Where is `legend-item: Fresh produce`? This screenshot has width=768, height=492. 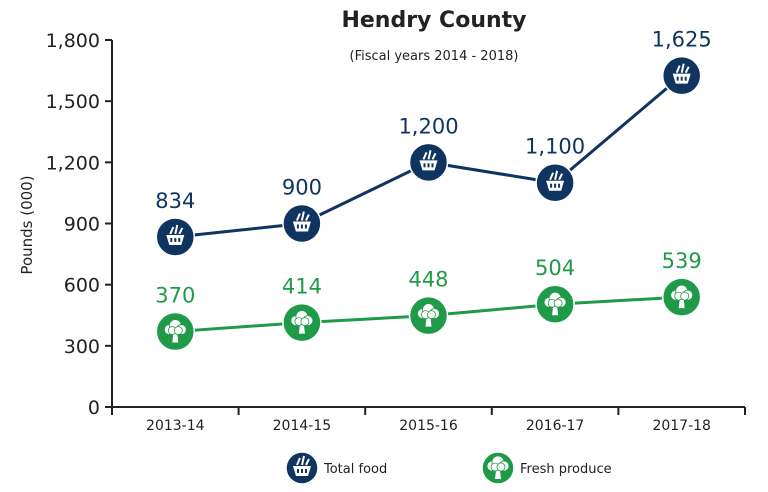 legend-item: Fresh produce is located at coordinates (546, 468).